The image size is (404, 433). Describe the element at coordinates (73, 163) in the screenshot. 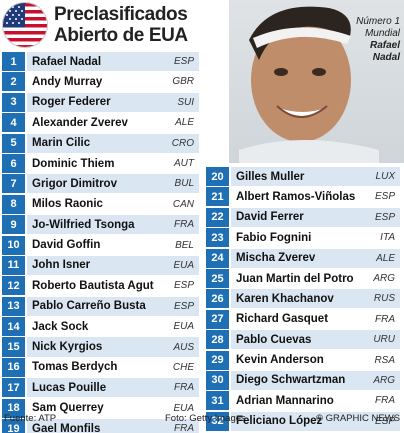

I see `player-name: Dominic Thiem` at that location.